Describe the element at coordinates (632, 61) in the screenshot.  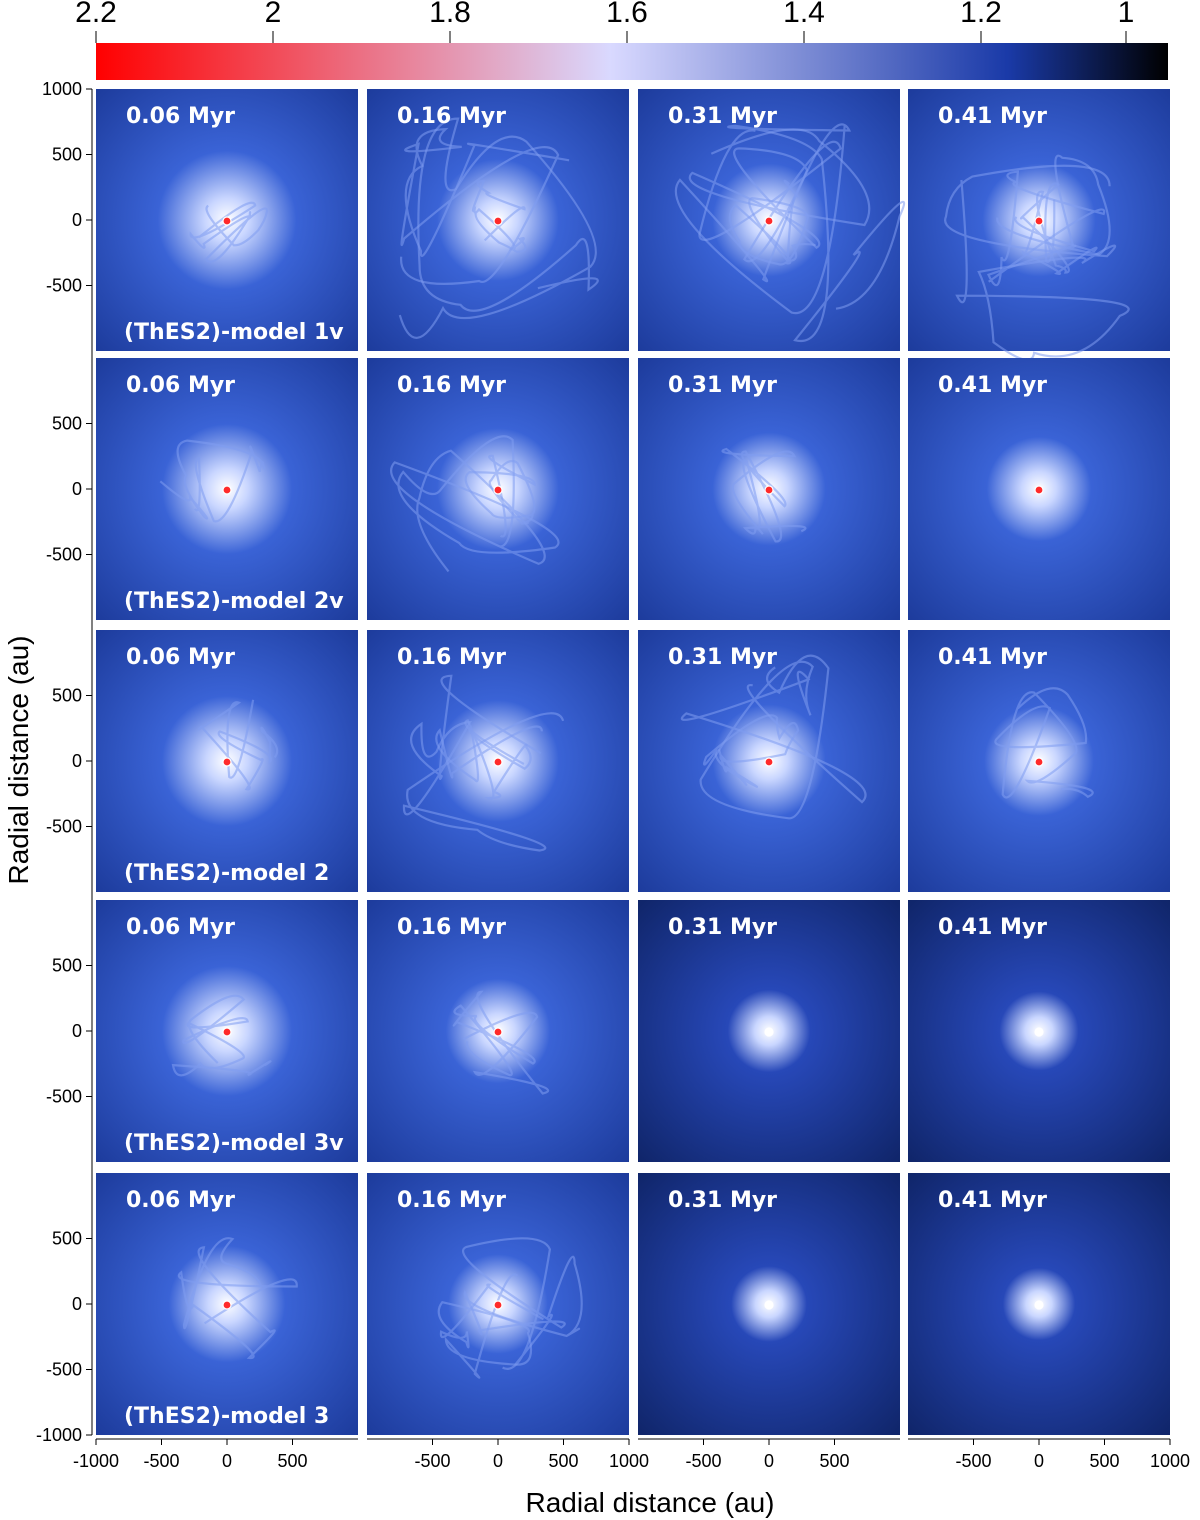
I see `colorbar-gradient` at that location.